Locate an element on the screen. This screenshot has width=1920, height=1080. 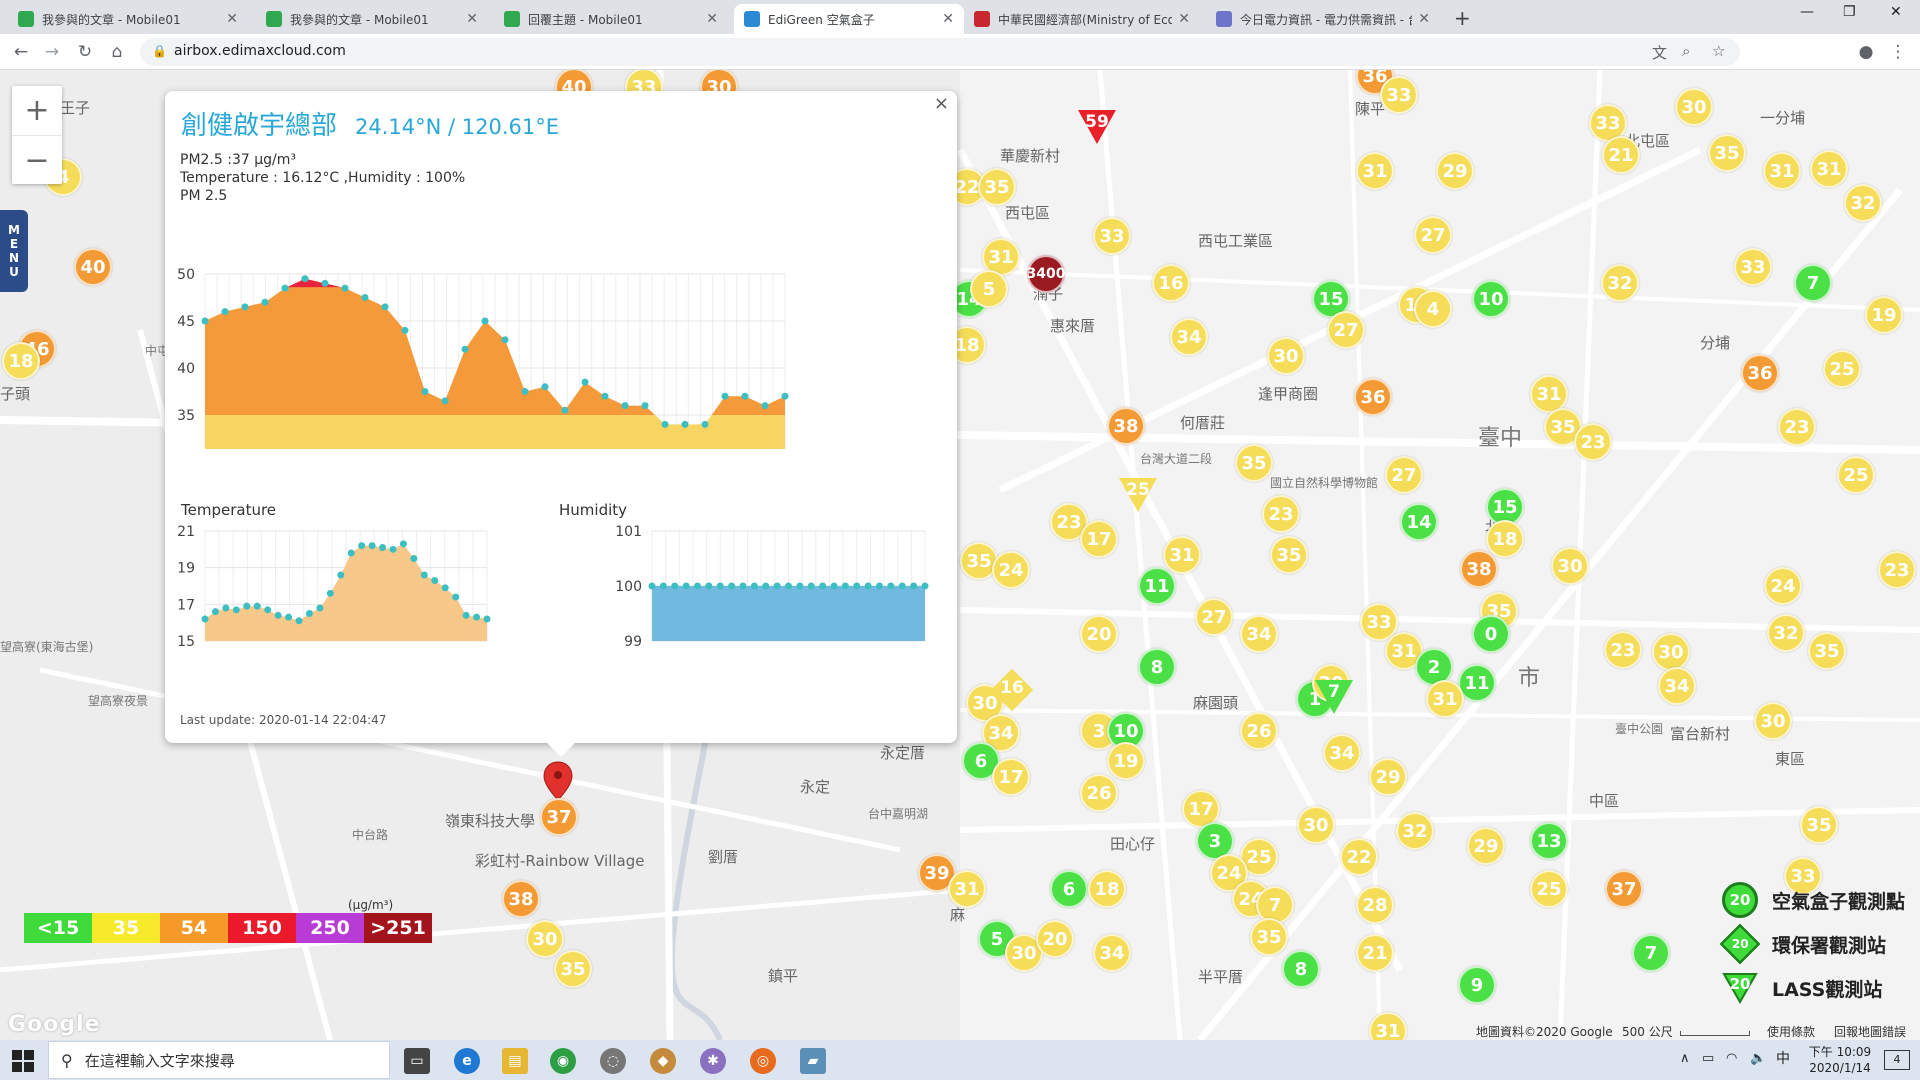
airbox-marker: 3 is located at coordinates (1215, 841).